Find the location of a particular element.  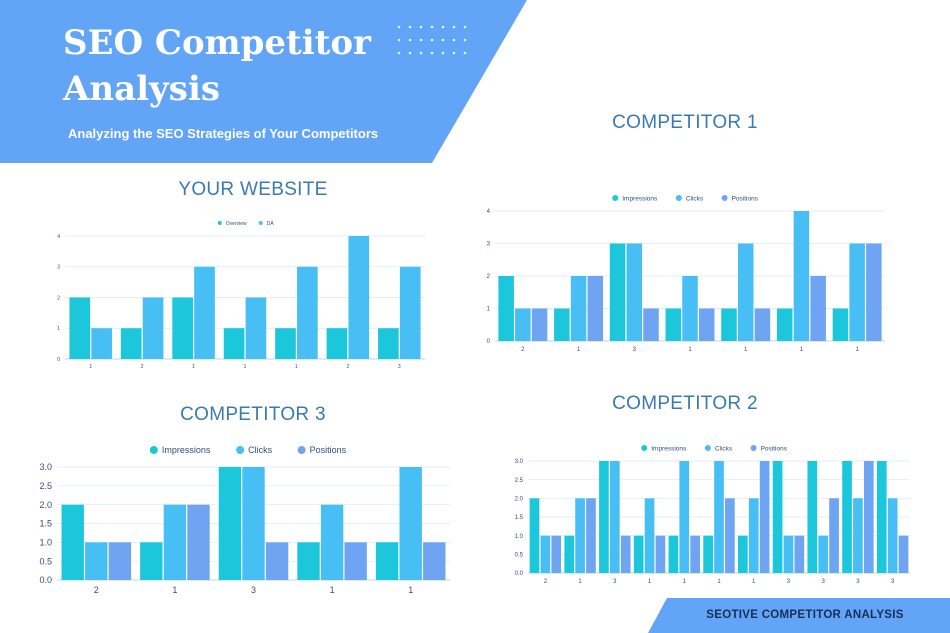

header-banner is located at coordinates (263, 81).